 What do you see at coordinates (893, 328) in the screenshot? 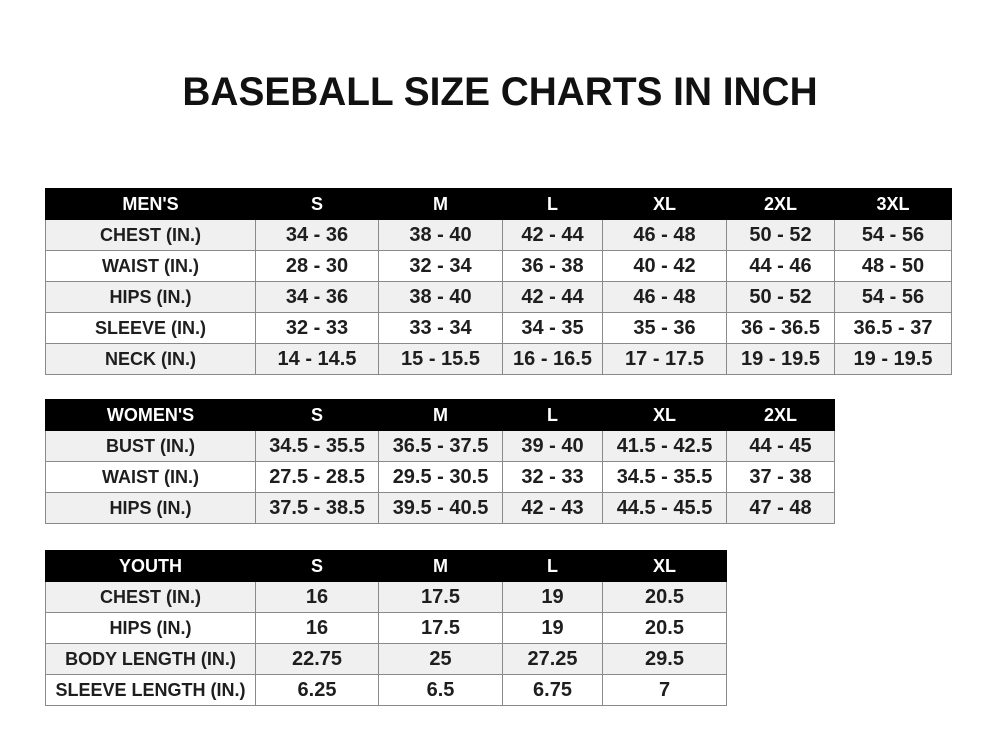
I see `size-value: 36.5 - 37` at bounding box center [893, 328].